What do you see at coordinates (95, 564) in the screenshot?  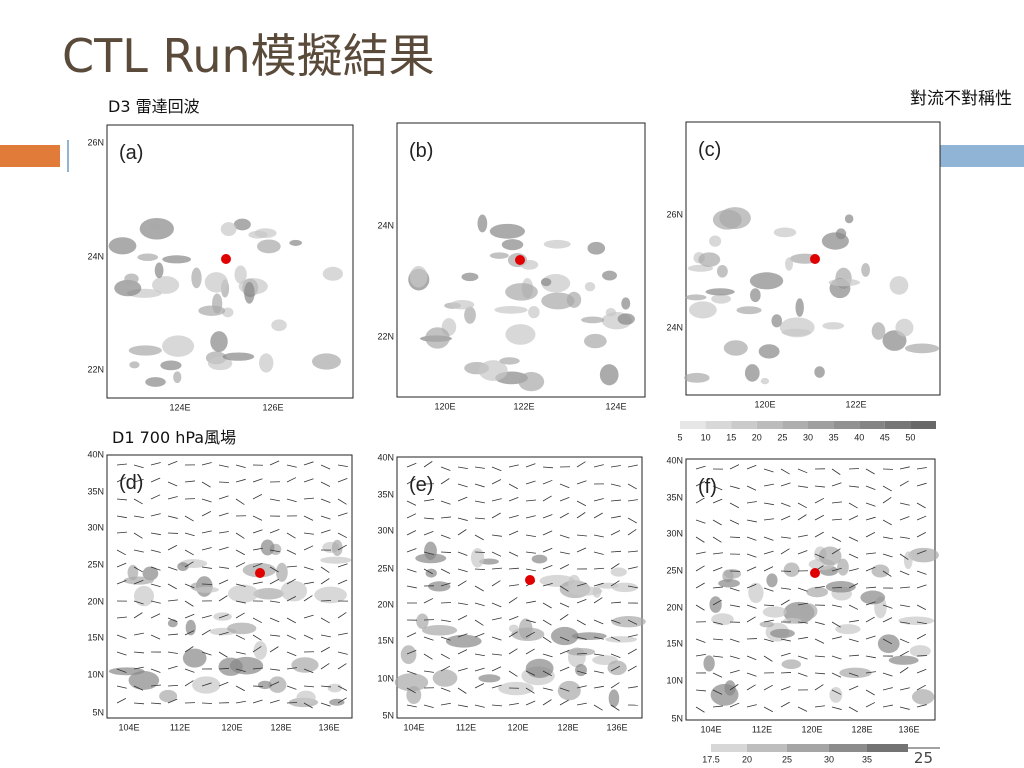 I see `y-tick-label: 25N` at bounding box center [95, 564].